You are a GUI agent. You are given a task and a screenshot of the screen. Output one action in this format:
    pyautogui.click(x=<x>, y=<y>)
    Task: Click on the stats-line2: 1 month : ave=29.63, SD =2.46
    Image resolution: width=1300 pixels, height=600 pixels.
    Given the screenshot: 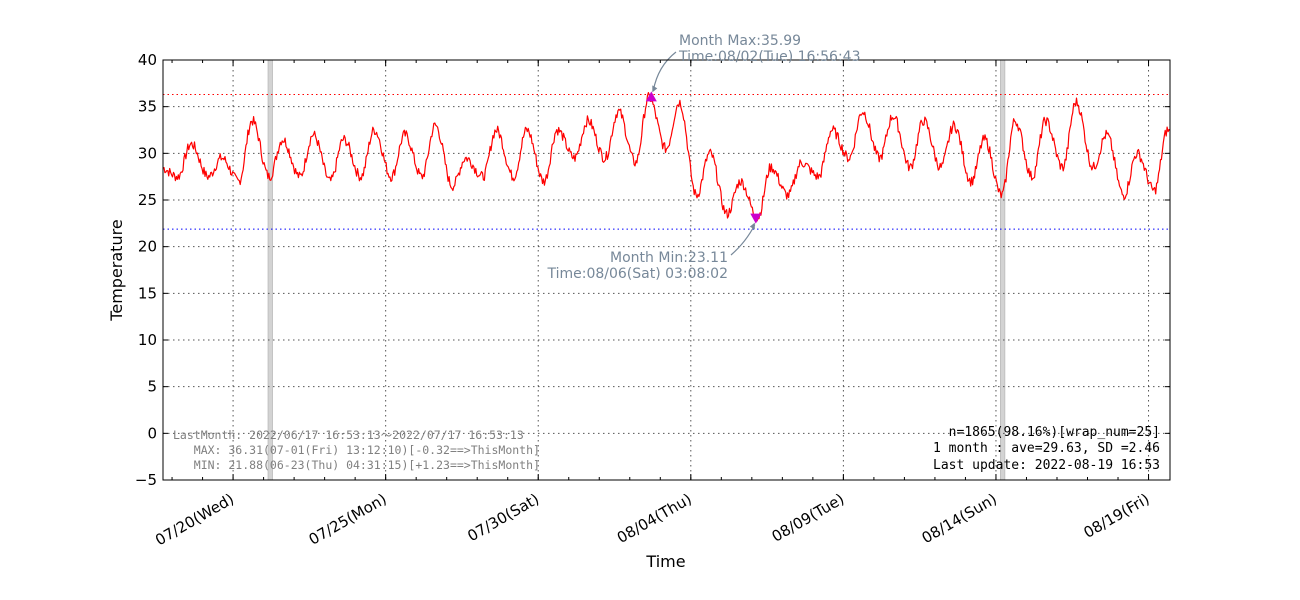 What is the action you would take?
    pyautogui.click(x=1046, y=448)
    